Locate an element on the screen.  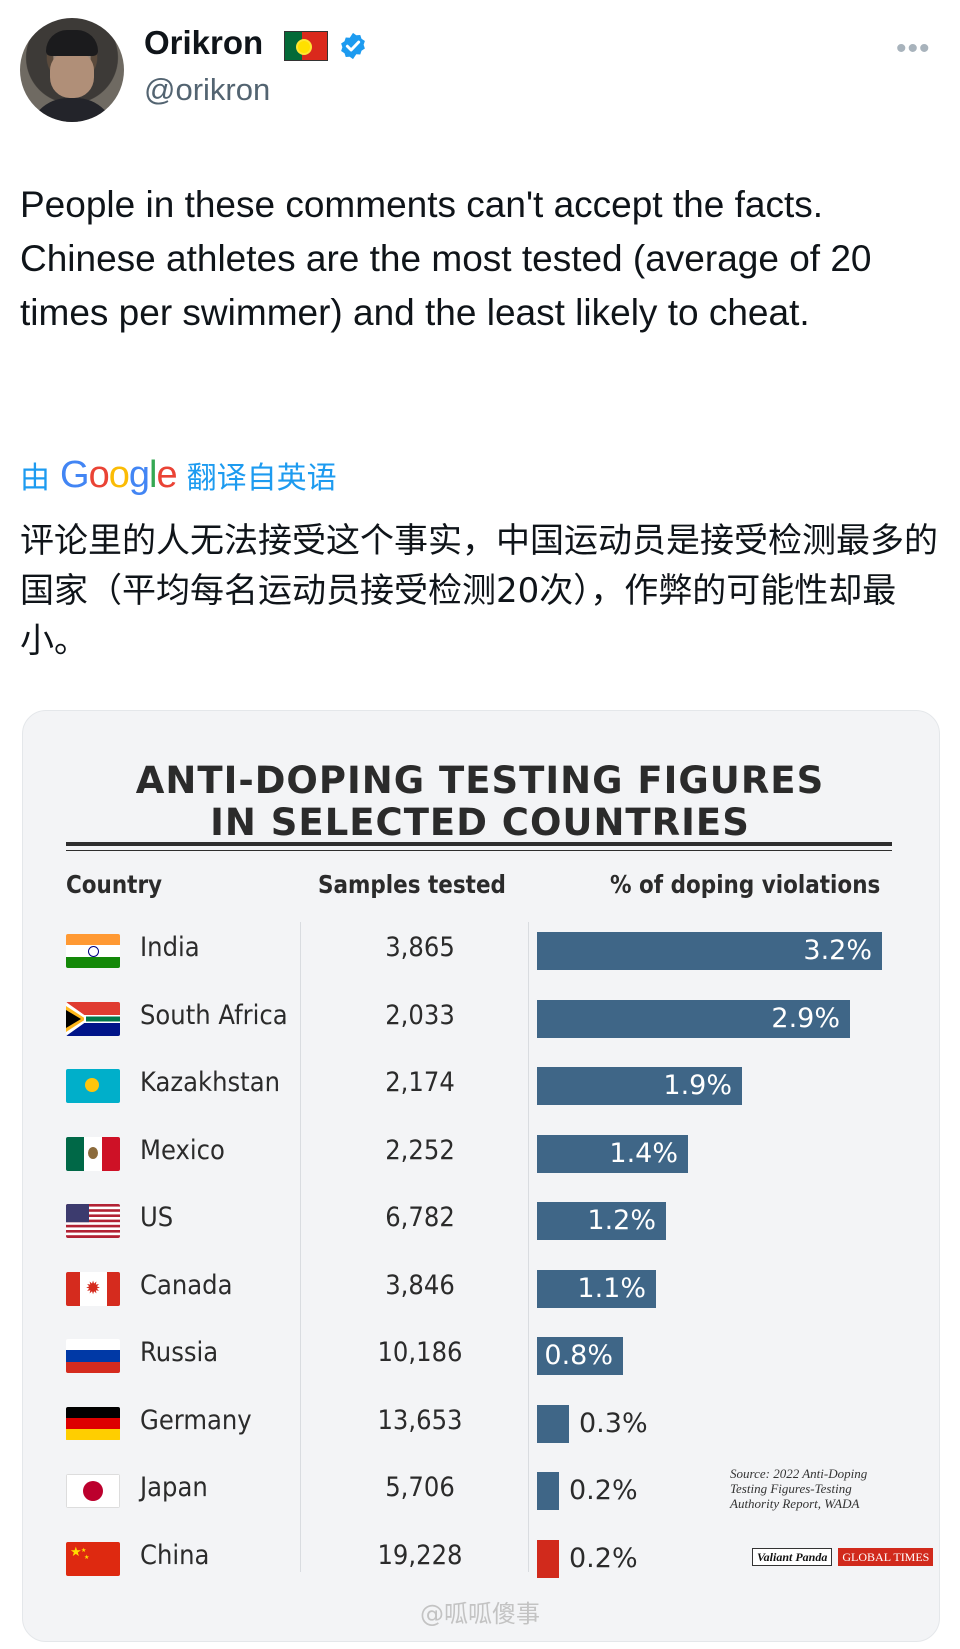
china-flag-icon: ★ ★ ★ is located at coordinates (93, 1558).